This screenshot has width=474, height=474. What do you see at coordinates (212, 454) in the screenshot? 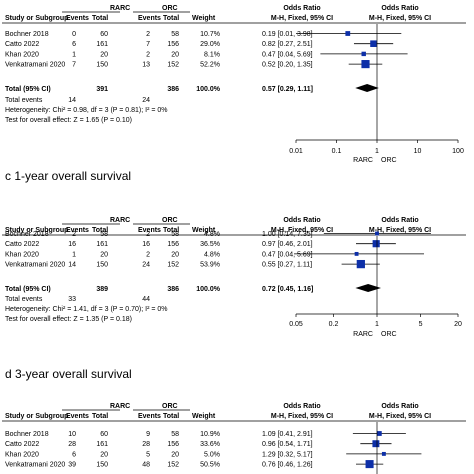
I see `weight-value: 5.0%` at bounding box center [212, 454].